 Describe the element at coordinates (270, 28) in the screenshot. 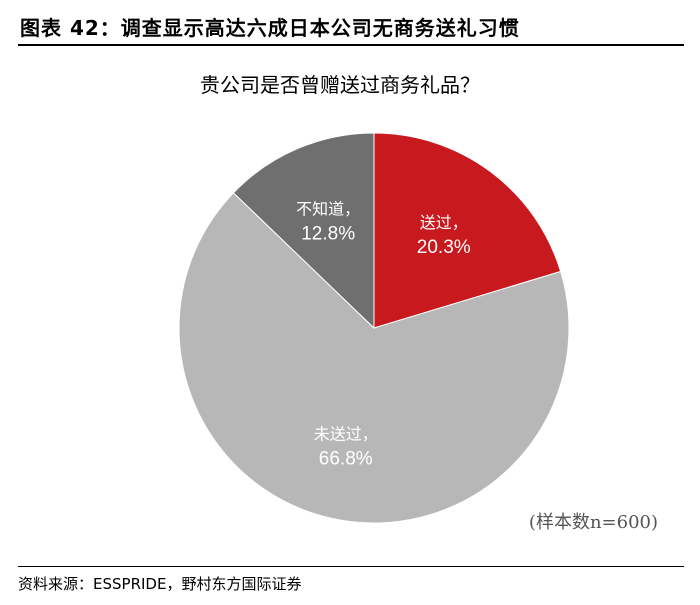

I see `figure-title: 图表 42：调查显示高达六成日本公司无商务送礼习惯` at that location.